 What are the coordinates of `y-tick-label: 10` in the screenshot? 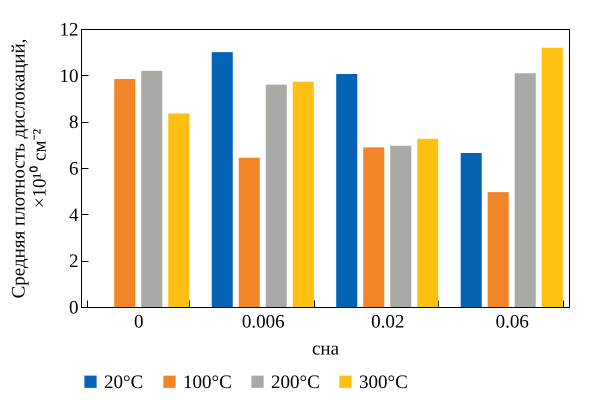 It's located at (69, 76).